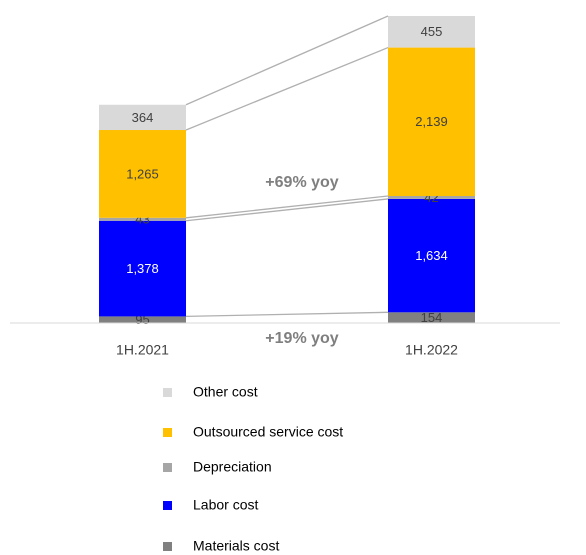 The image size is (586, 555). What do you see at coordinates (431, 350) in the screenshot?
I see `x-tick-label: 1H.2022` at bounding box center [431, 350].